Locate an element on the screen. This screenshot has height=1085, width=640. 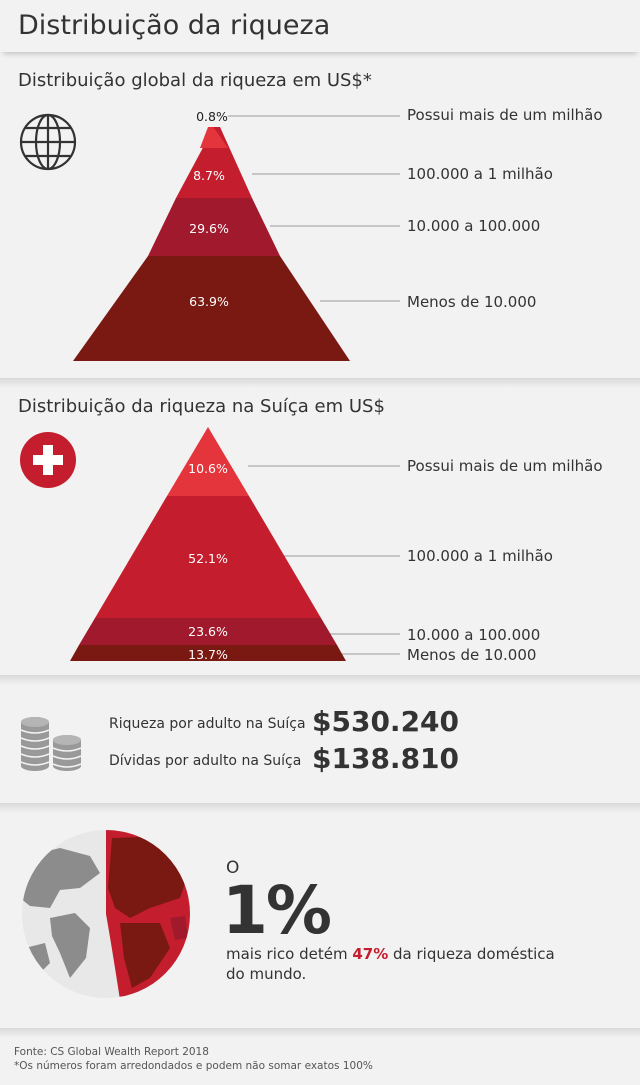
swiss-section-title: Distribuição da riqueza na Suíça em US$ is located at coordinates (201, 406).